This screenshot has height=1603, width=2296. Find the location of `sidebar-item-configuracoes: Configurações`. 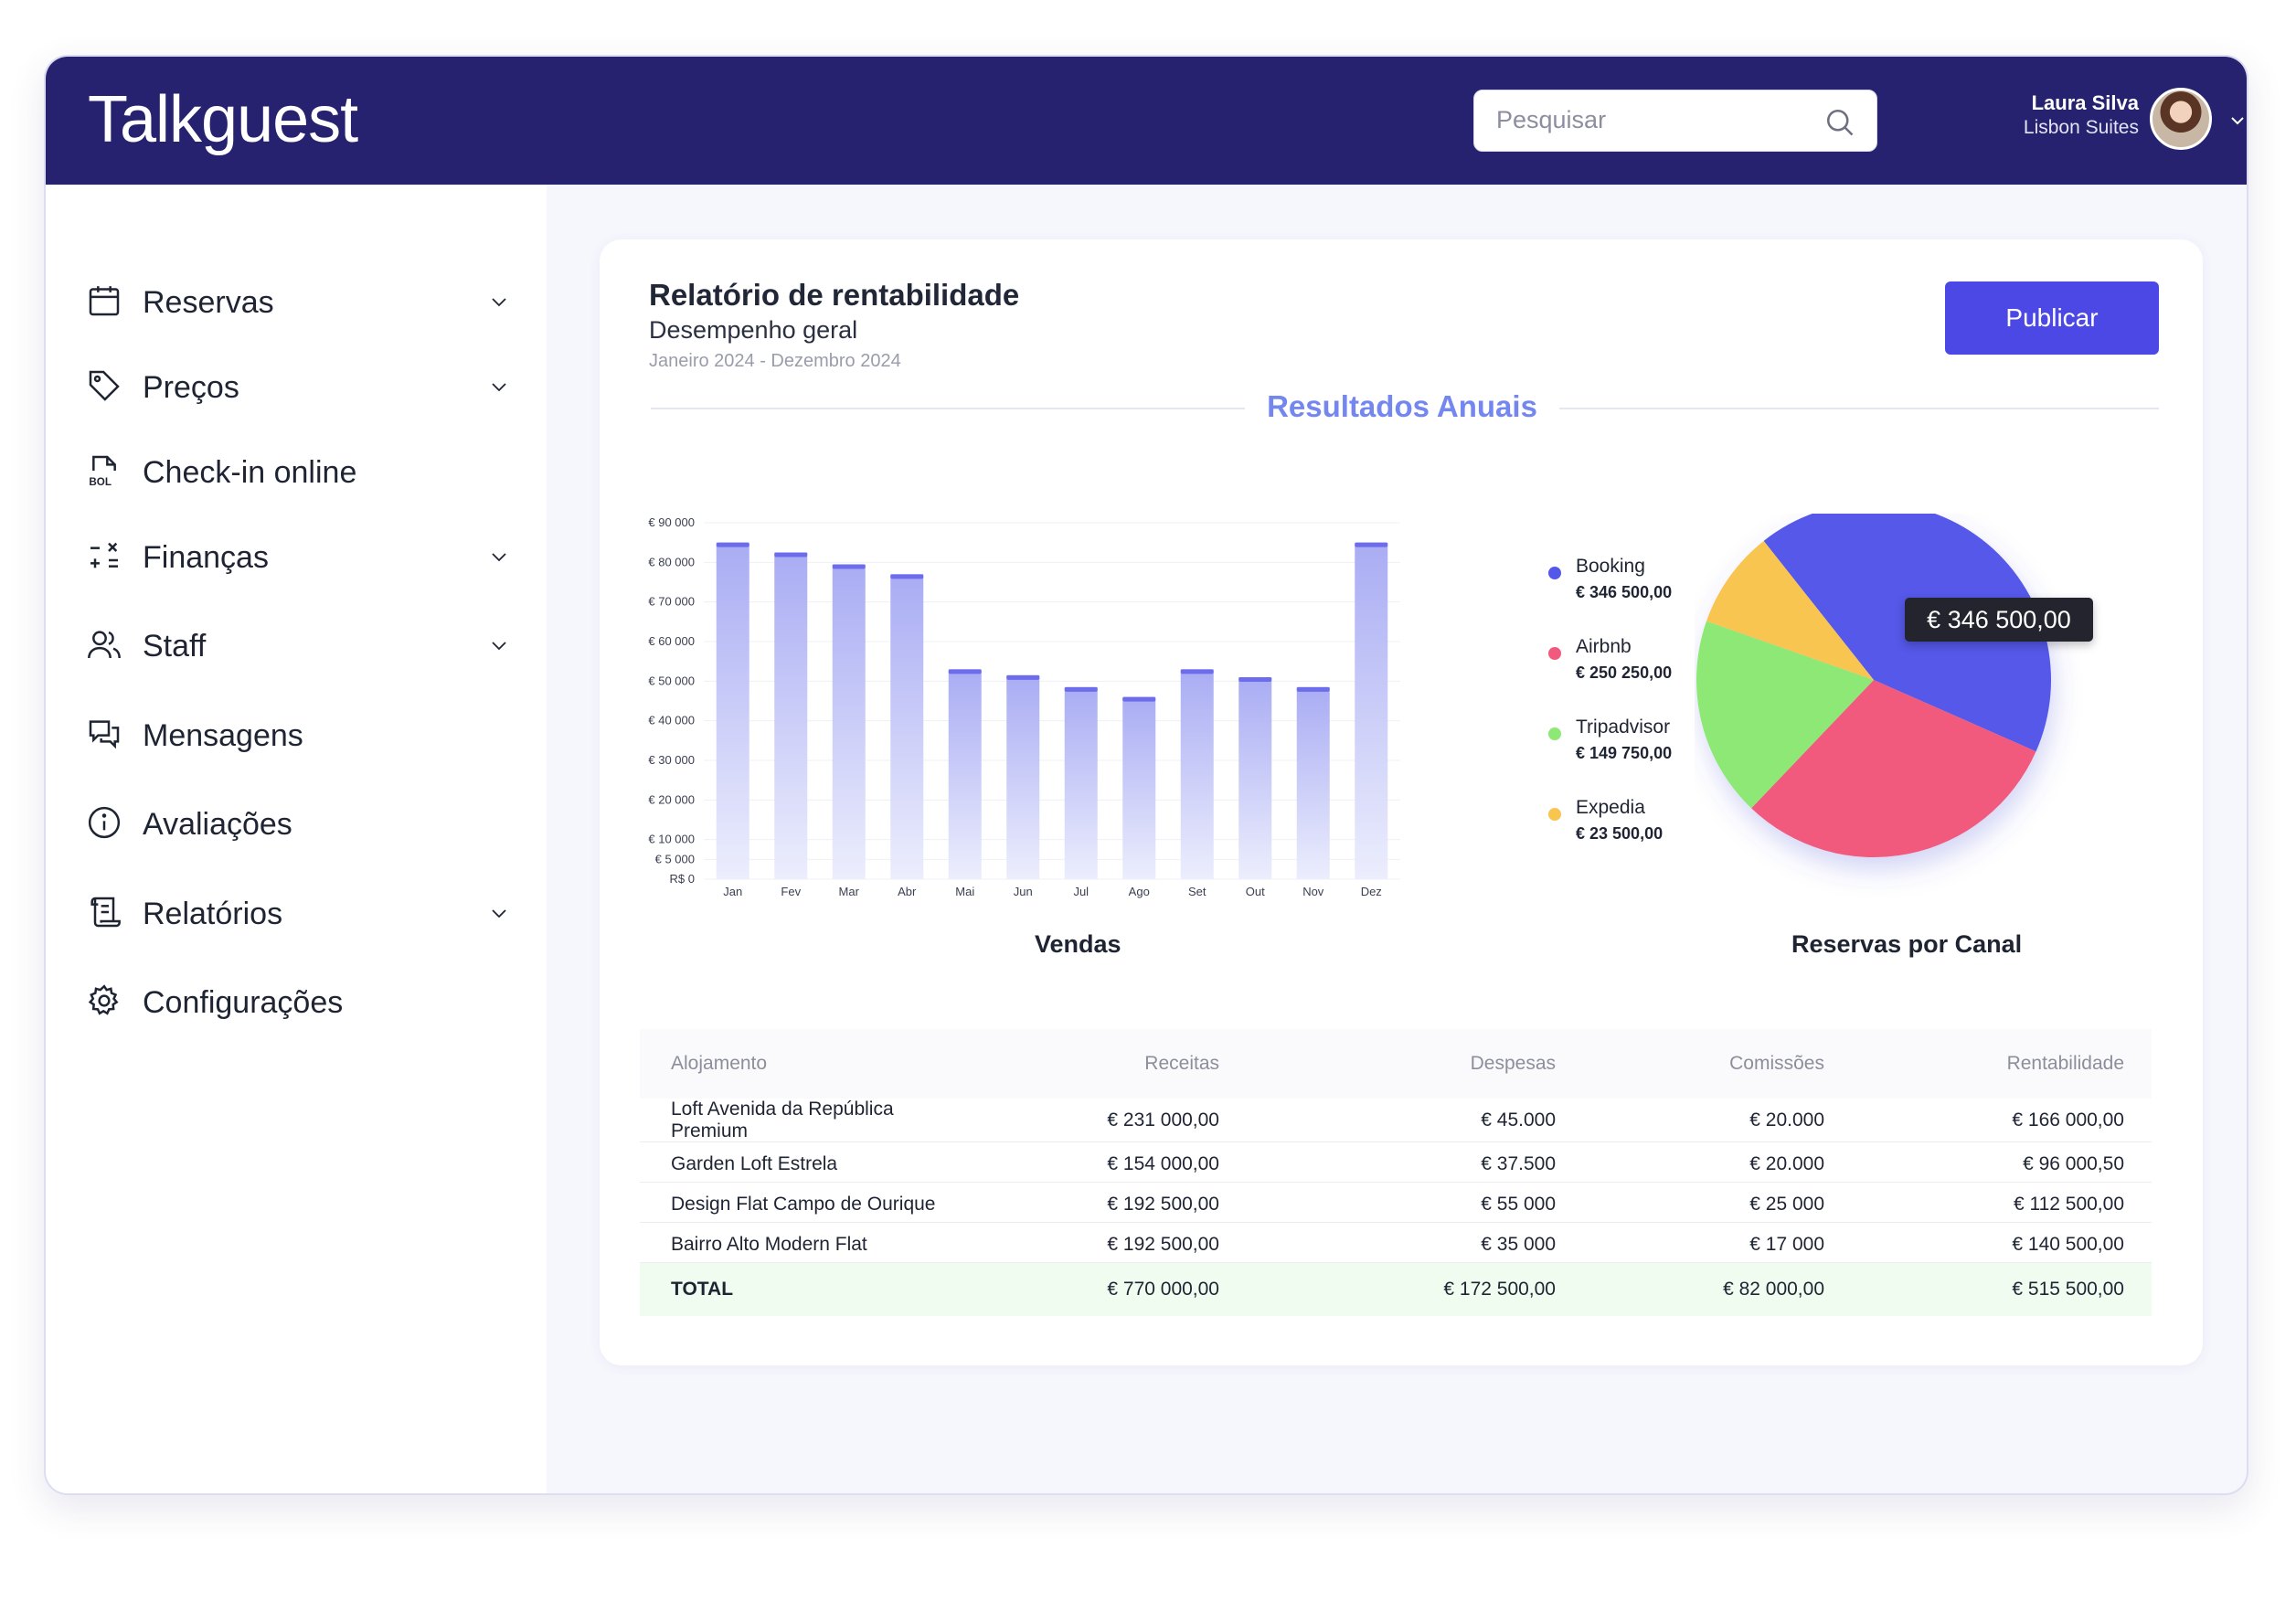

sidebar-item-configuracoes: Configurações is located at coordinates (296, 1001).